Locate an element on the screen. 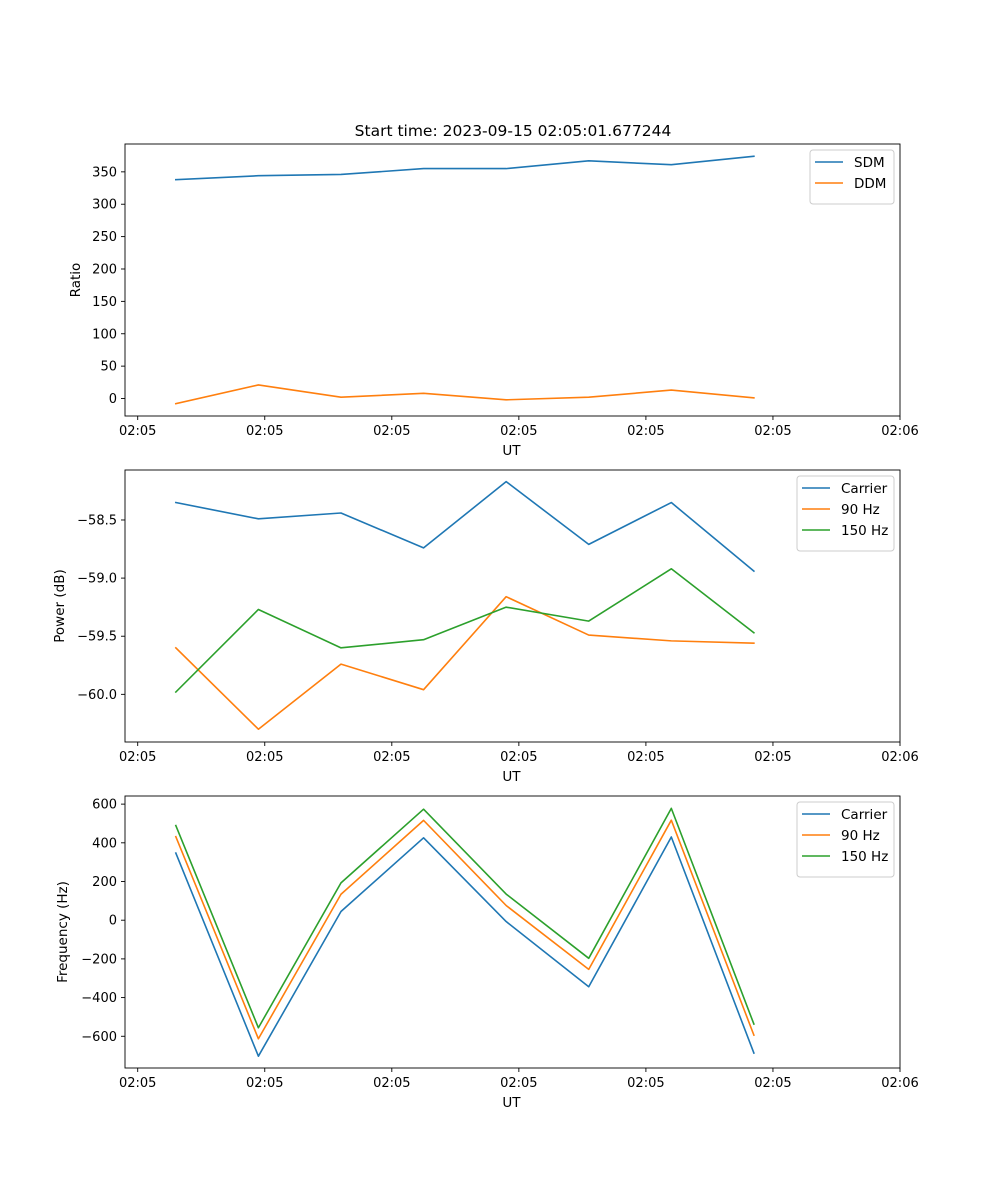 This screenshot has width=1000, height=1200. figure-title: Start time: 2023-09-15 02:05:01.677244 is located at coordinates (513, 131).